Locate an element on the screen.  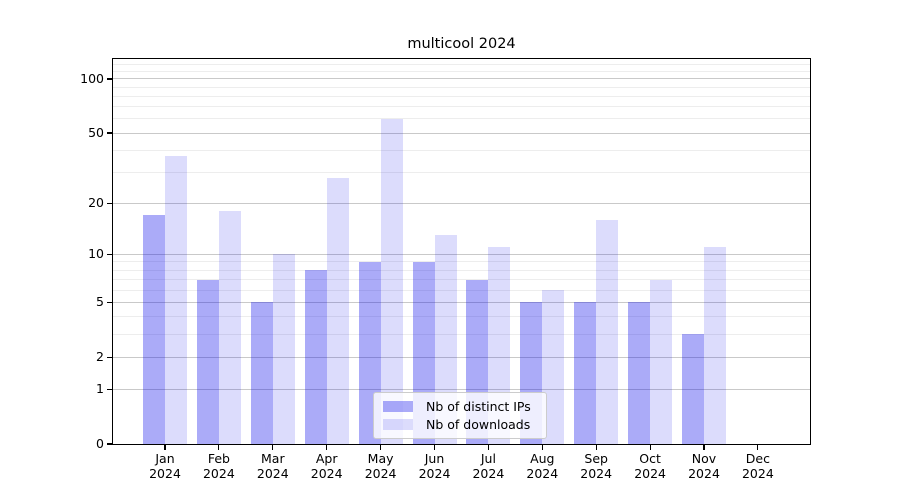
legend-label-distinct-ips: Nb of distinct IPs is located at coordinates (478, 406).